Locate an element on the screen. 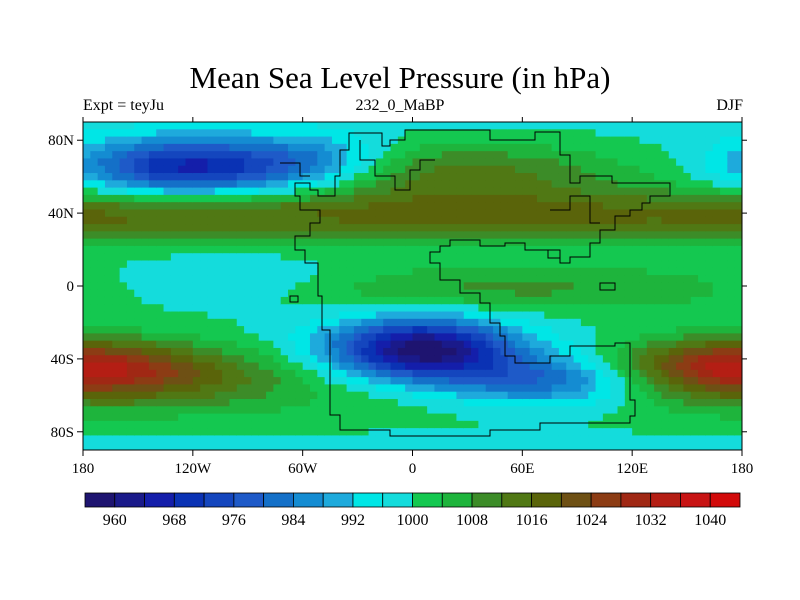 This screenshot has height=600, width=800. y-tick-label: 80S is located at coordinates (62, 433).